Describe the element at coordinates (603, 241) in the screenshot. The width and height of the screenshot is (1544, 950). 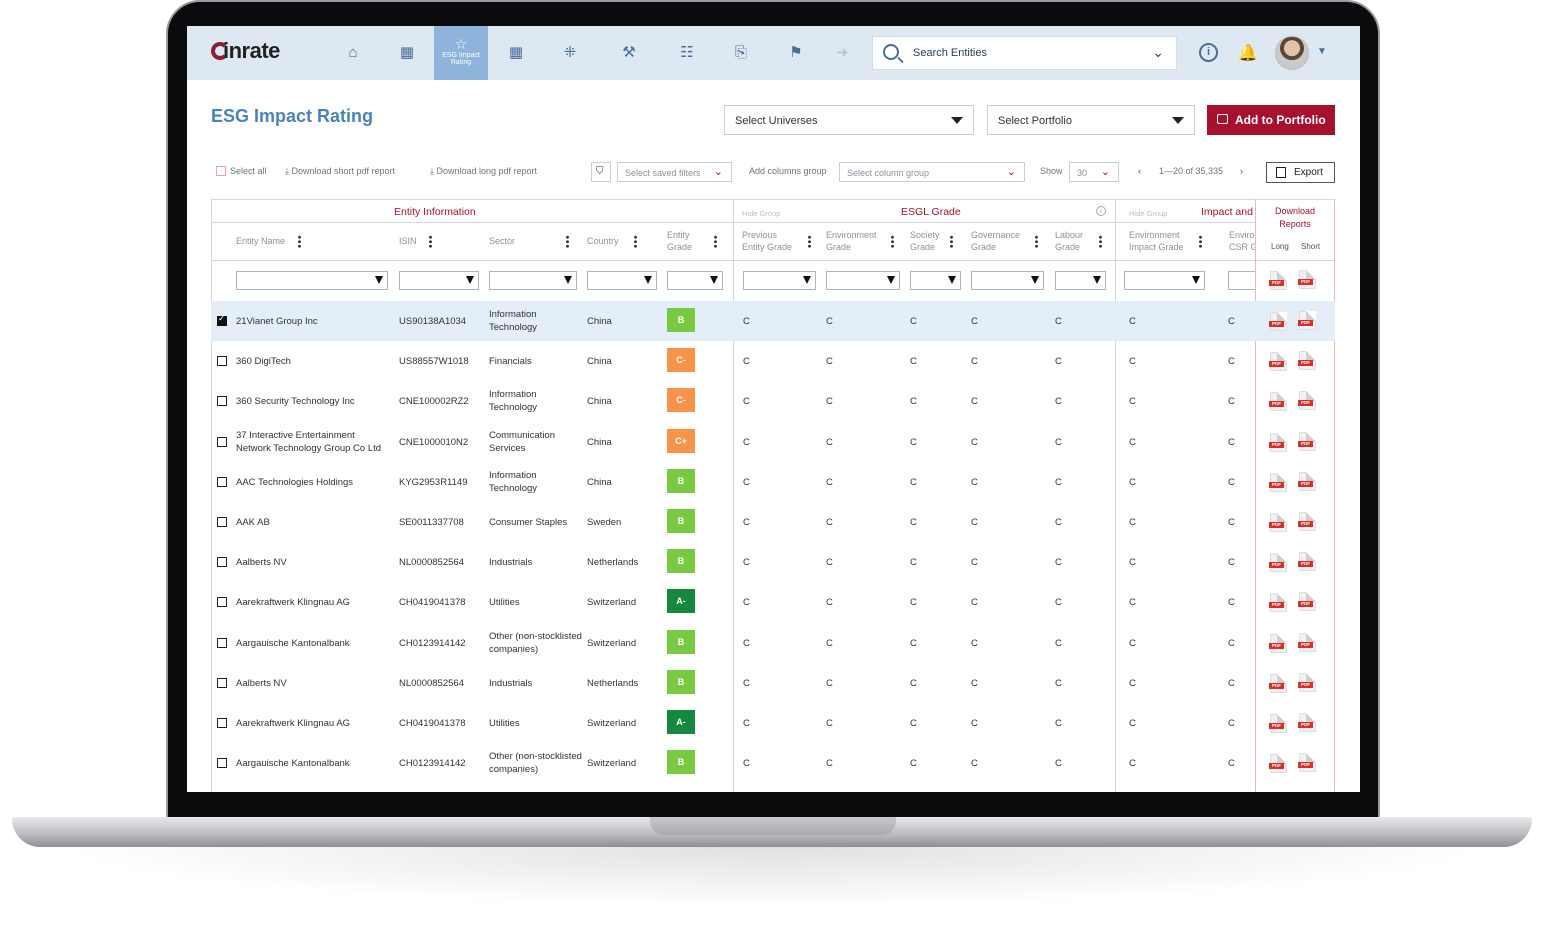
I see `col-country: Country` at that location.